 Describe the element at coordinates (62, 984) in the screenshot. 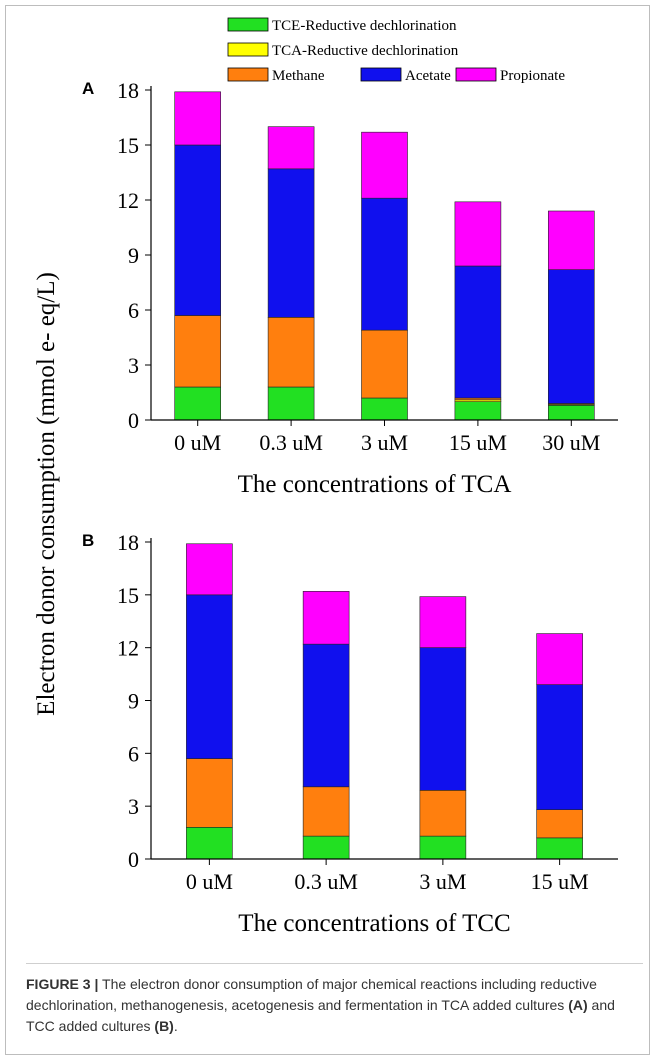

I see `caption-label: FIGURE 3 |` at that location.